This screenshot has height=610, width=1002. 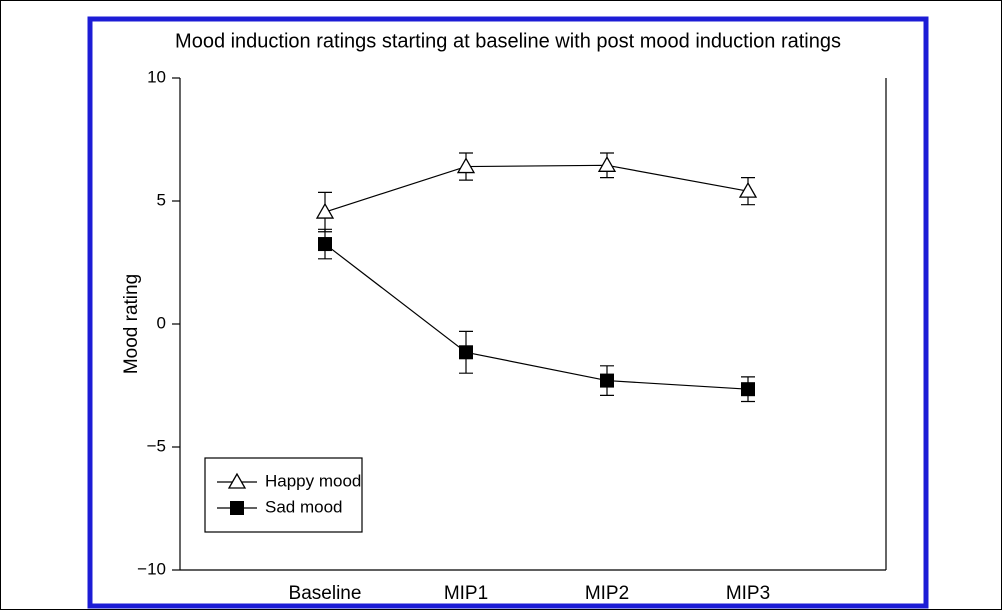 I want to click on legend-box, so click(x=283, y=495).